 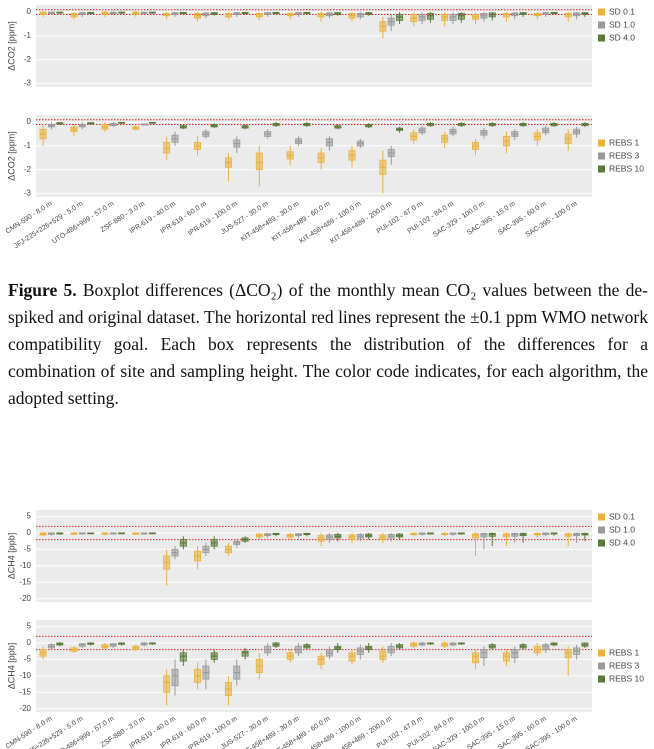 I want to click on x-tick-label: KIT-458+489 - 200.0 m, so click(x=361, y=222).